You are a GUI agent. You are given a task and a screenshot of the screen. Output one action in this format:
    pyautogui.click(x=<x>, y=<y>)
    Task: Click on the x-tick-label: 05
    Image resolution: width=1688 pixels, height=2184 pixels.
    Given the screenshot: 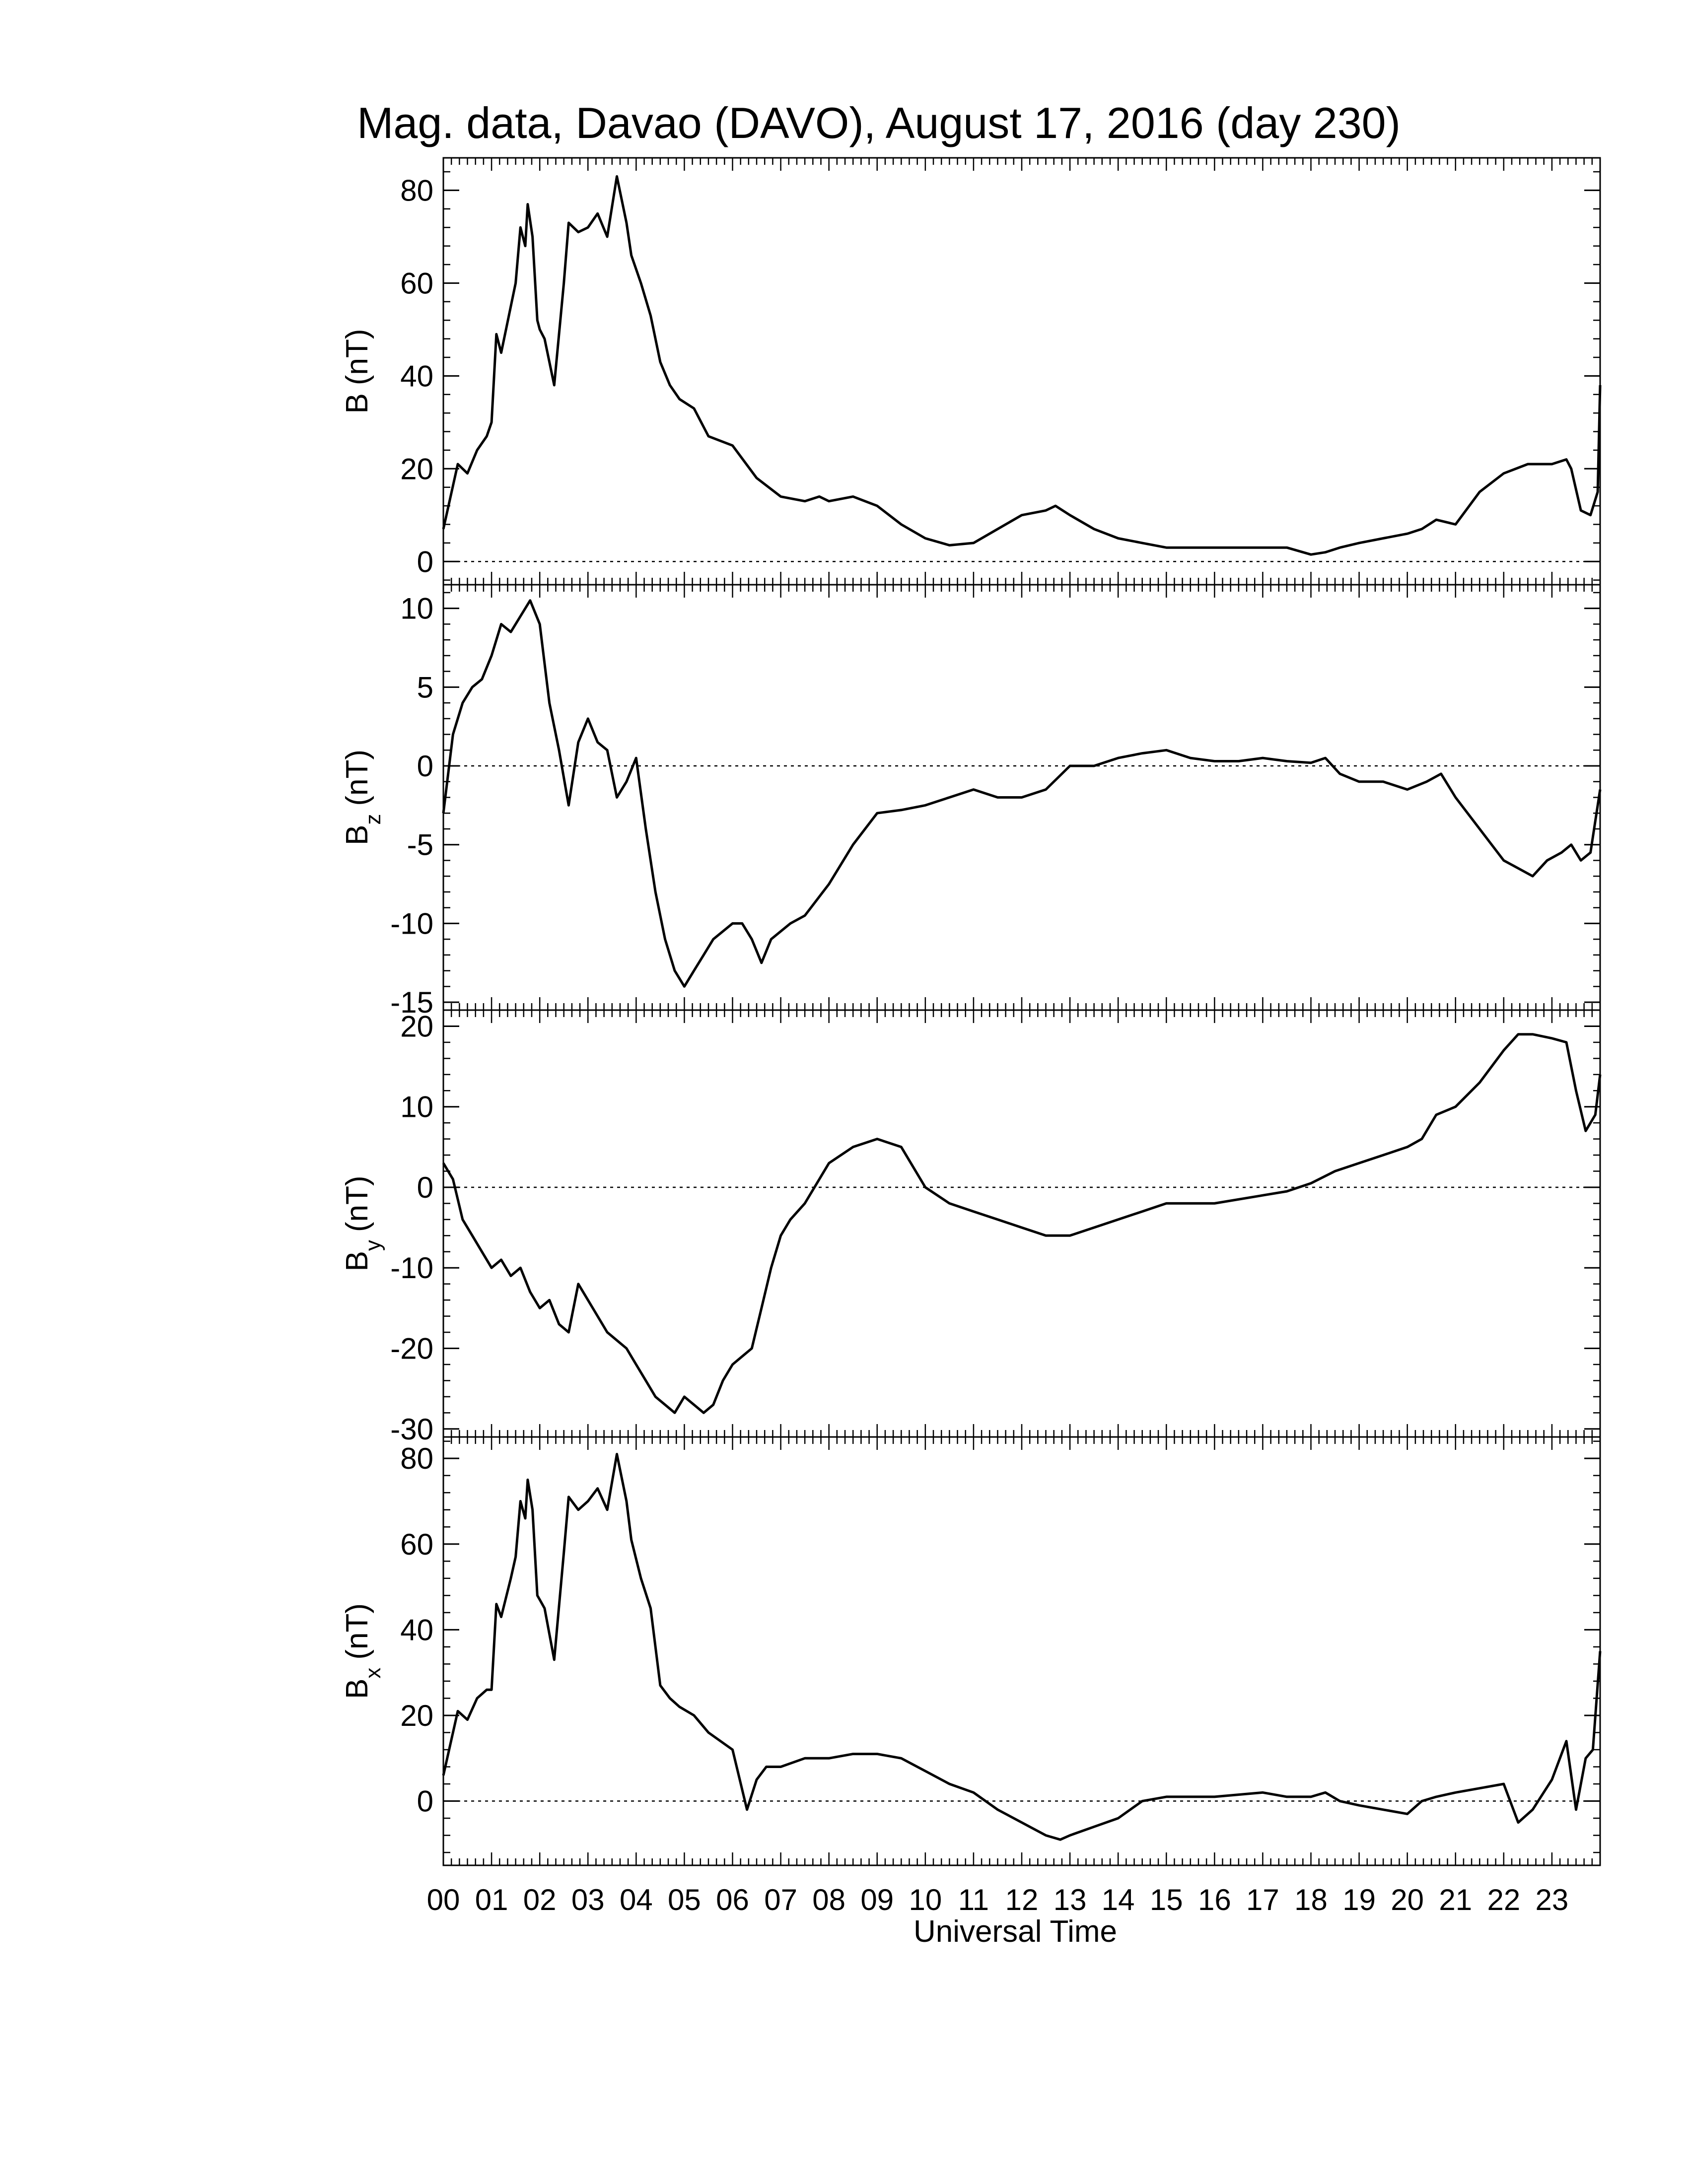 What is the action you would take?
    pyautogui.click(x=684, y=1899)
    